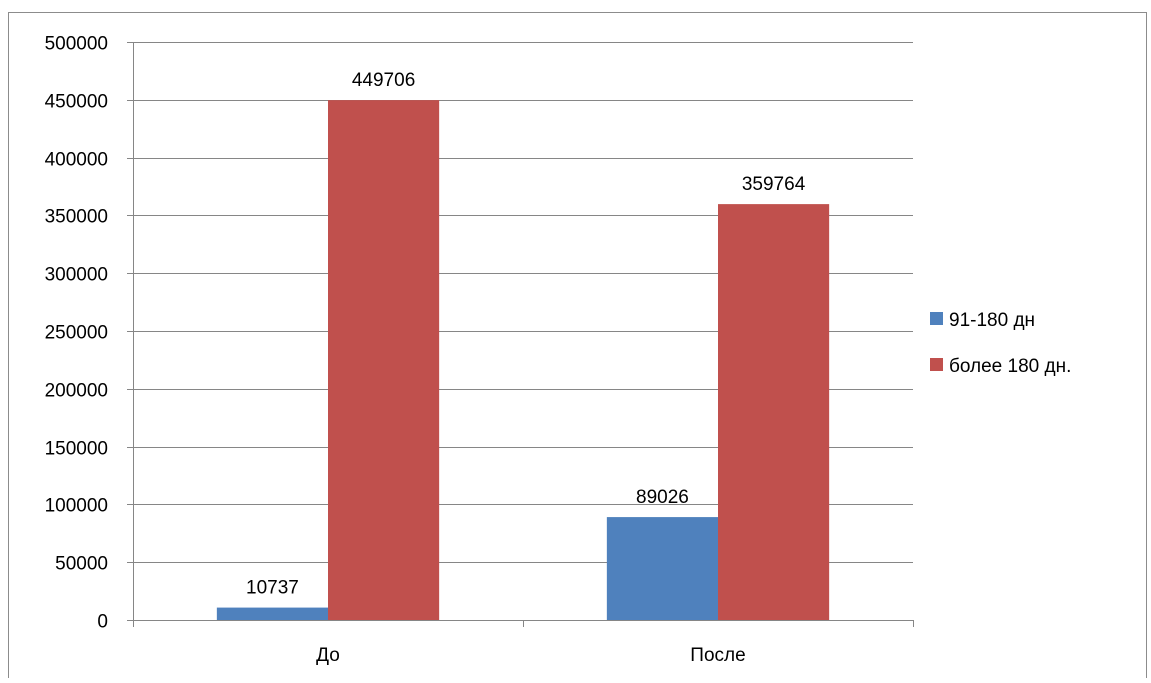  What do you see at coordinates (76, 506) in the screenshot?
I see `y-tick-label: 100000` at bounding box center [76, 506].